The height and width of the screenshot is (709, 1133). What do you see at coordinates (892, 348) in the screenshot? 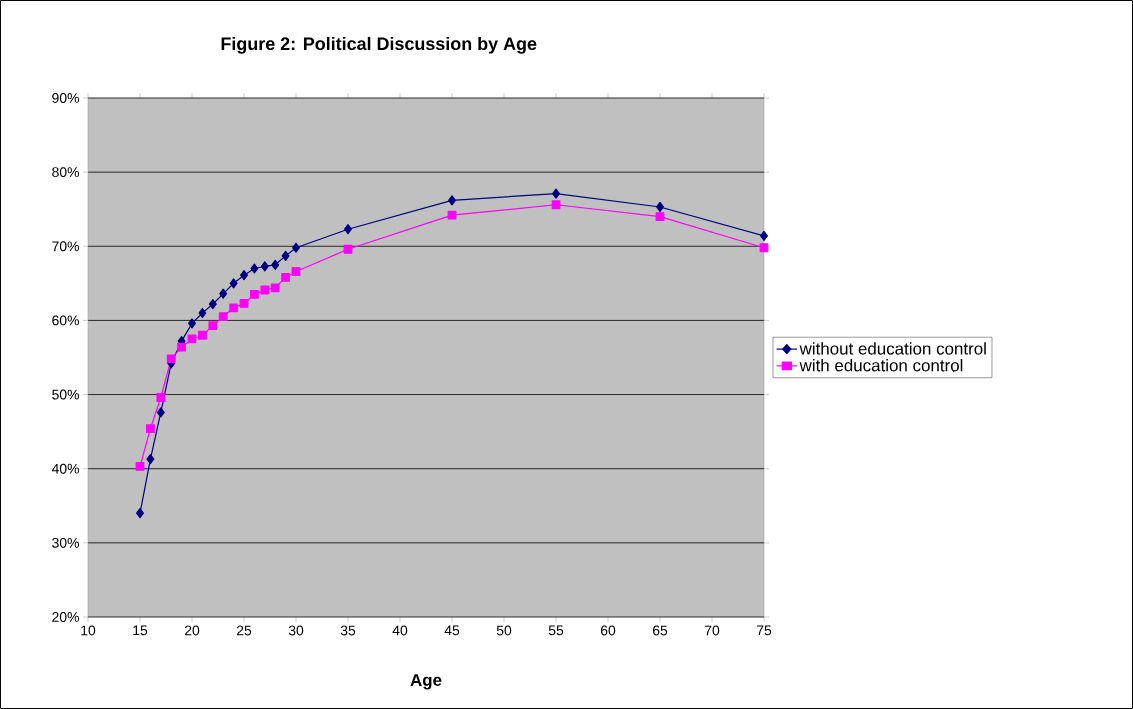
I see `legend-label: without education control` at bounding box center [892, 348].